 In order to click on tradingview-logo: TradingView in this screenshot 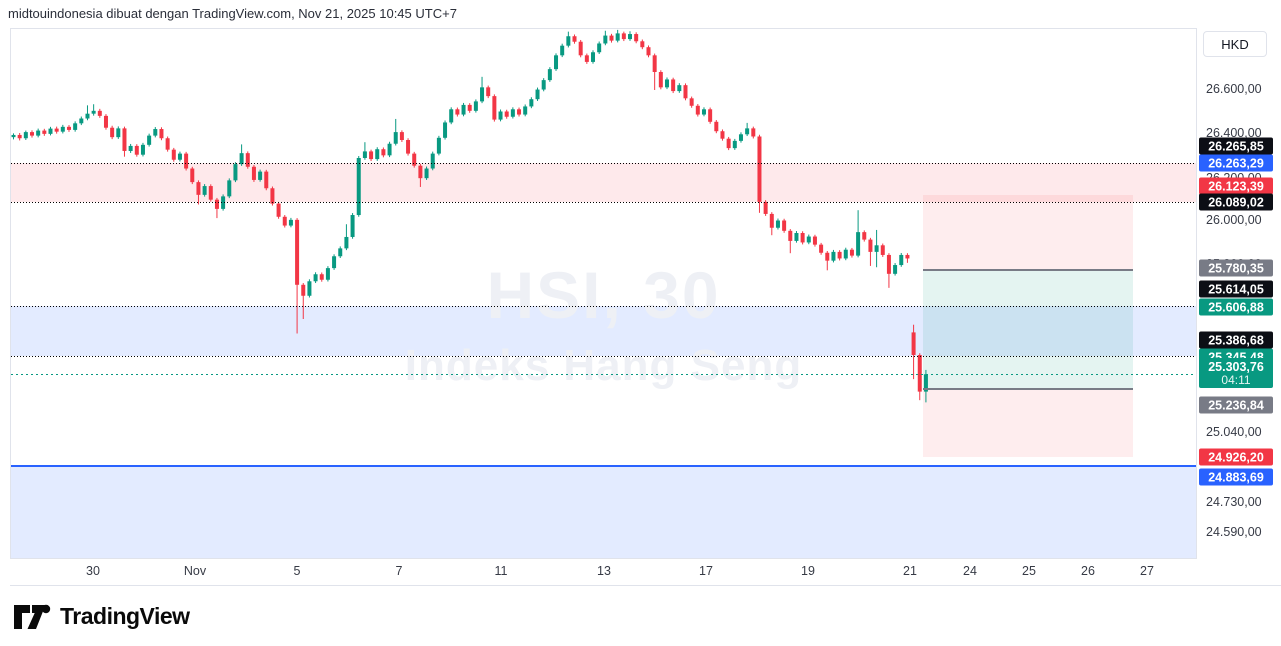, I will do `click(101, 616)`.